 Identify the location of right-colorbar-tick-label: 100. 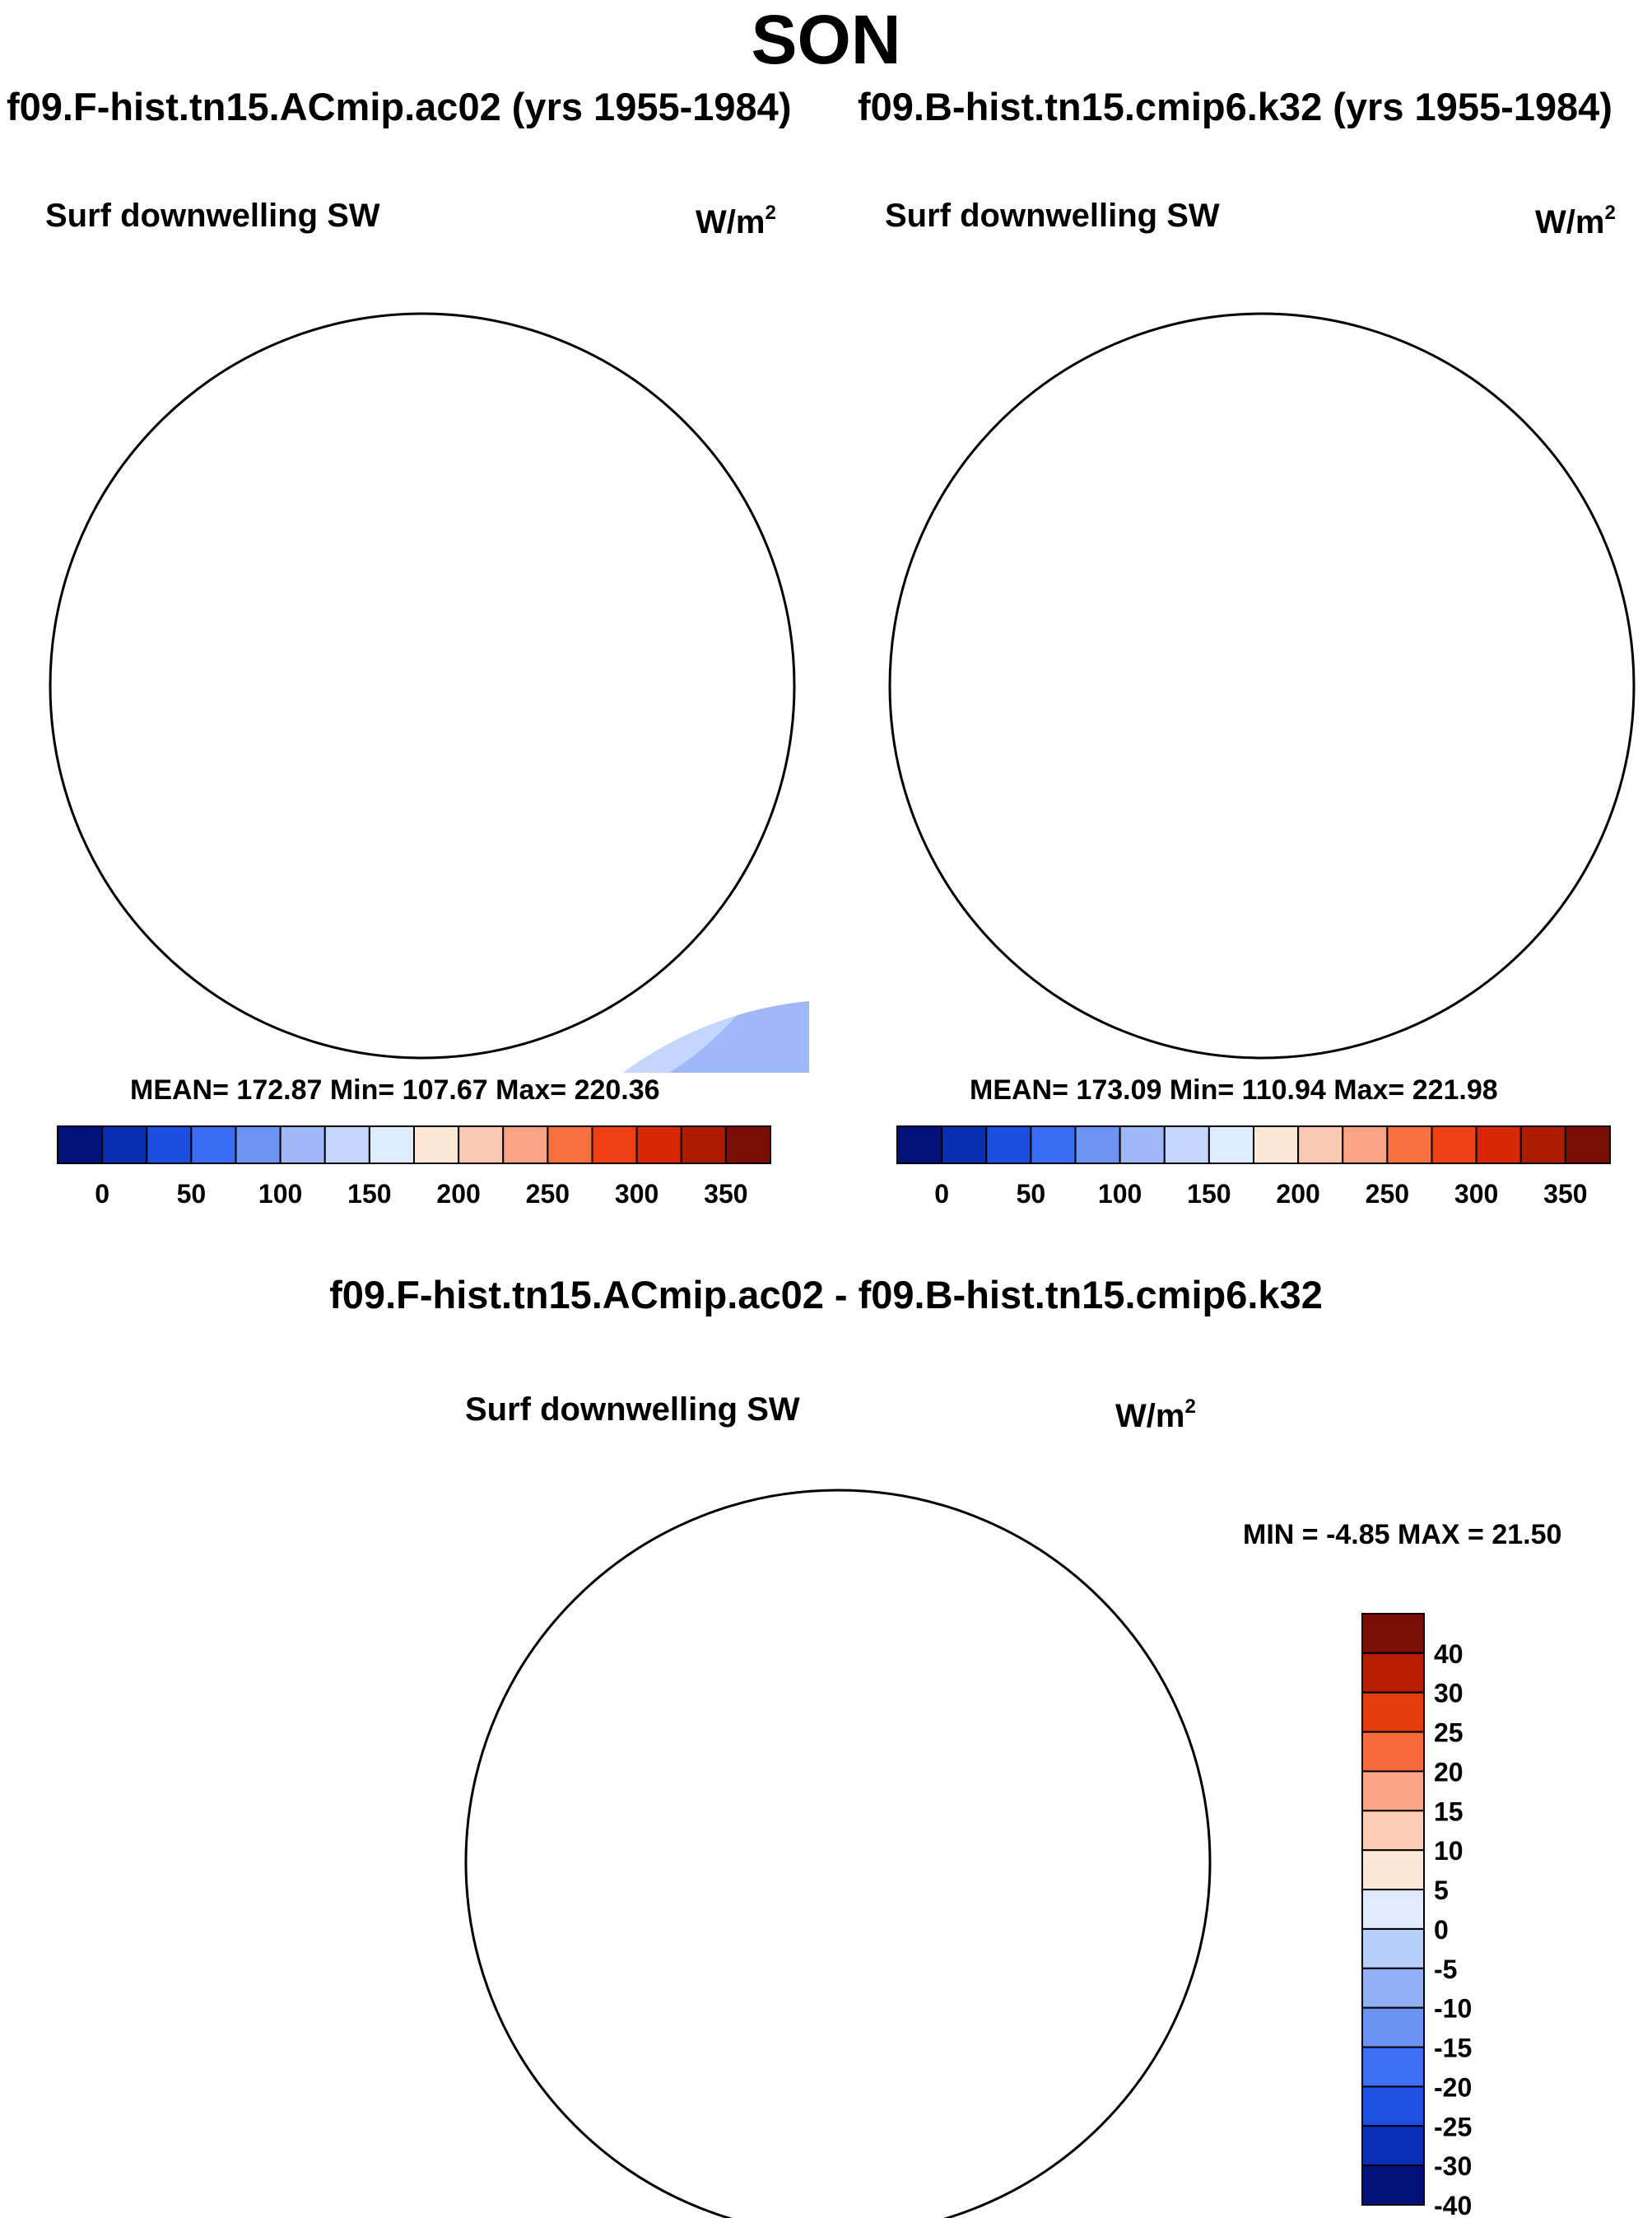
(1120, 1194).